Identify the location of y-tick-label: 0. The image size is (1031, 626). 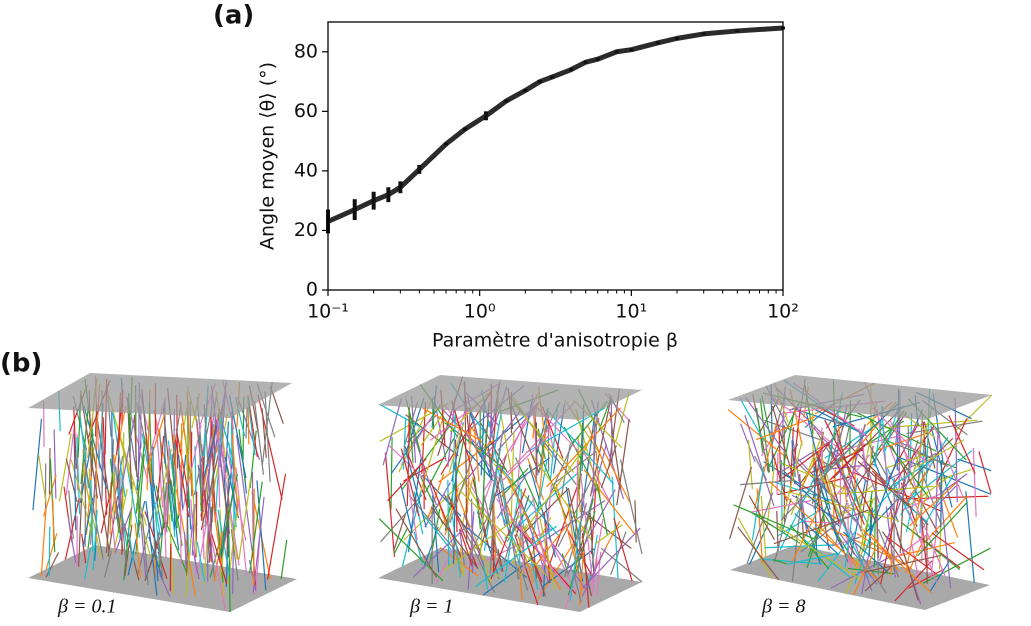
(312, 290).